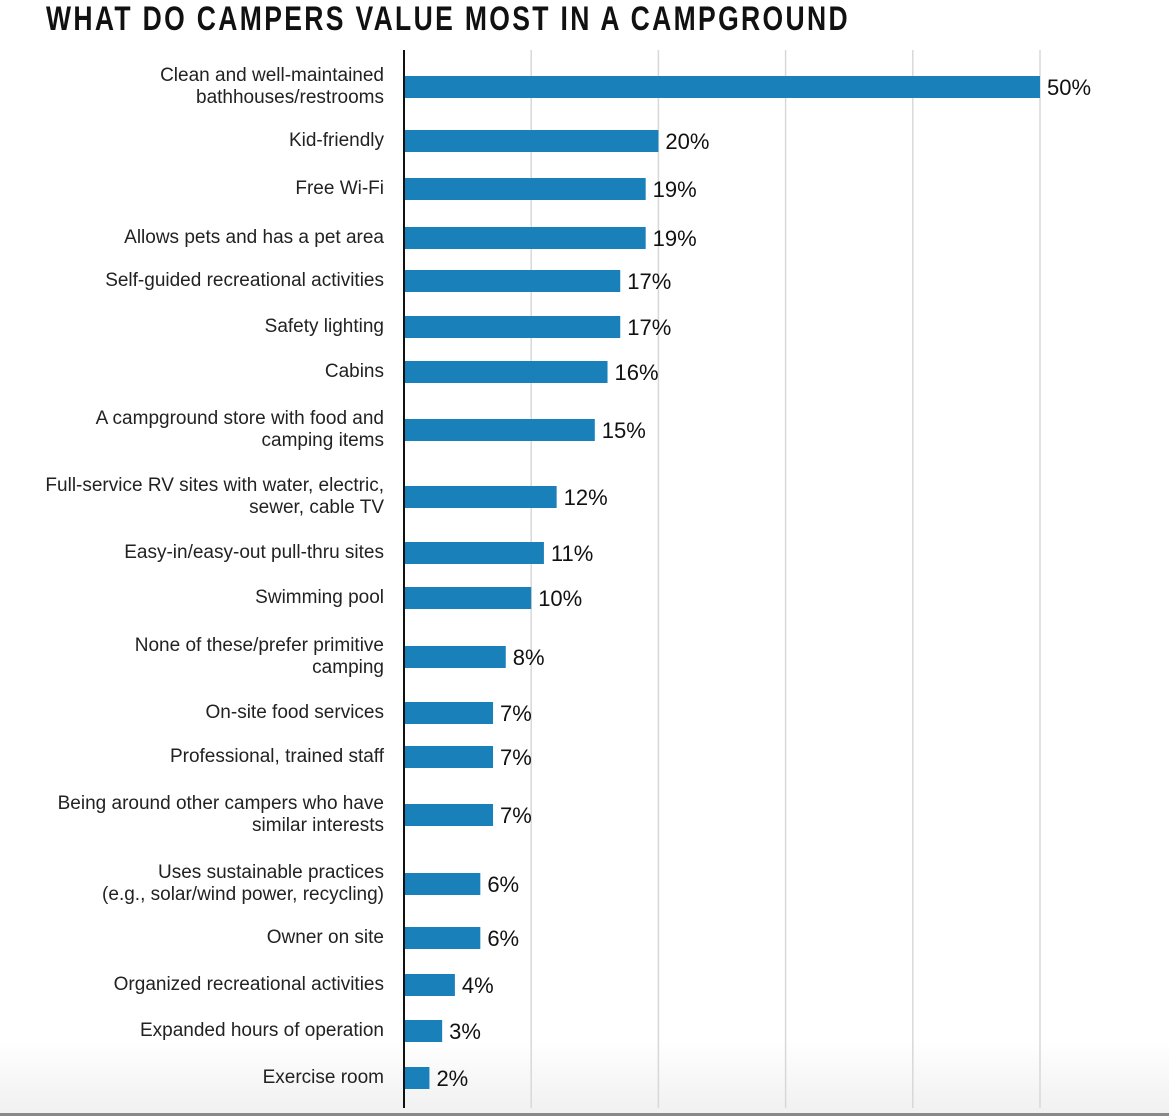  I want to click on data-label: 8%, so click(529, 657).